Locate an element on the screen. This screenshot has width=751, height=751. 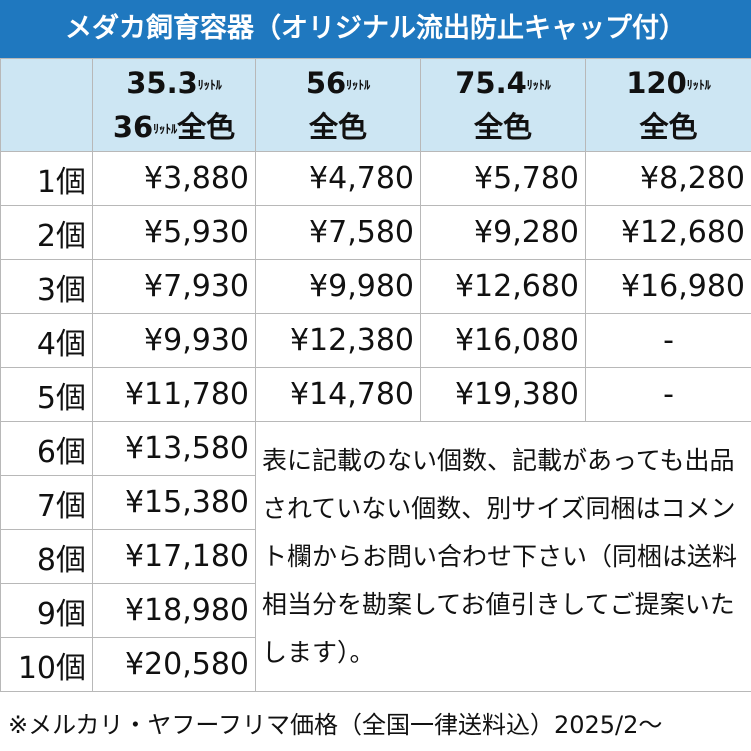
row: 4個 ¥9,930 ¥12,380 ¥16,080- is located at coordinates (375, 340).